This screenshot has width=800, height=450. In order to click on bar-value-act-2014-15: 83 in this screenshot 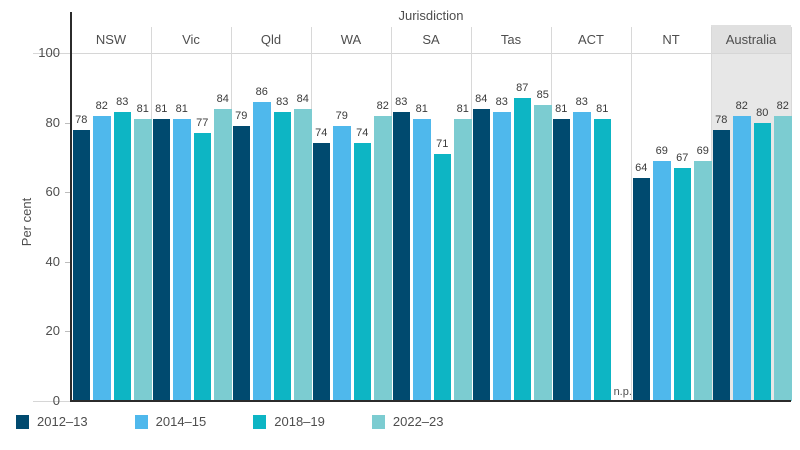, I will do `click(581, 102)`.